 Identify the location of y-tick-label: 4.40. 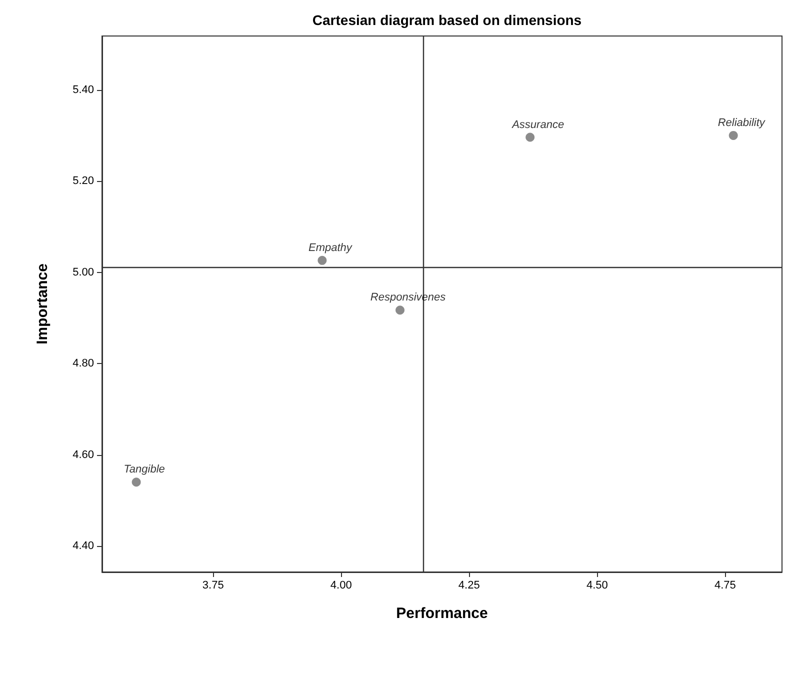
(83, 546).